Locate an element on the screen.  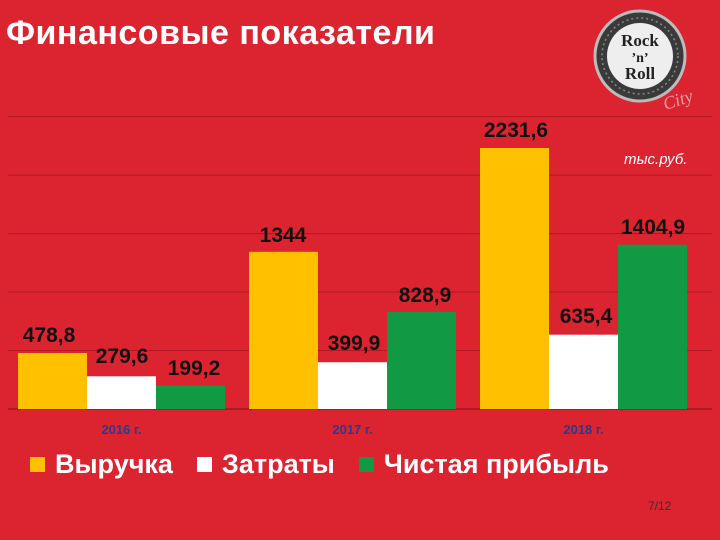
rock-n-roll-city-logo: Rock ’n’ Roll City is located at coordinates (644, 61).